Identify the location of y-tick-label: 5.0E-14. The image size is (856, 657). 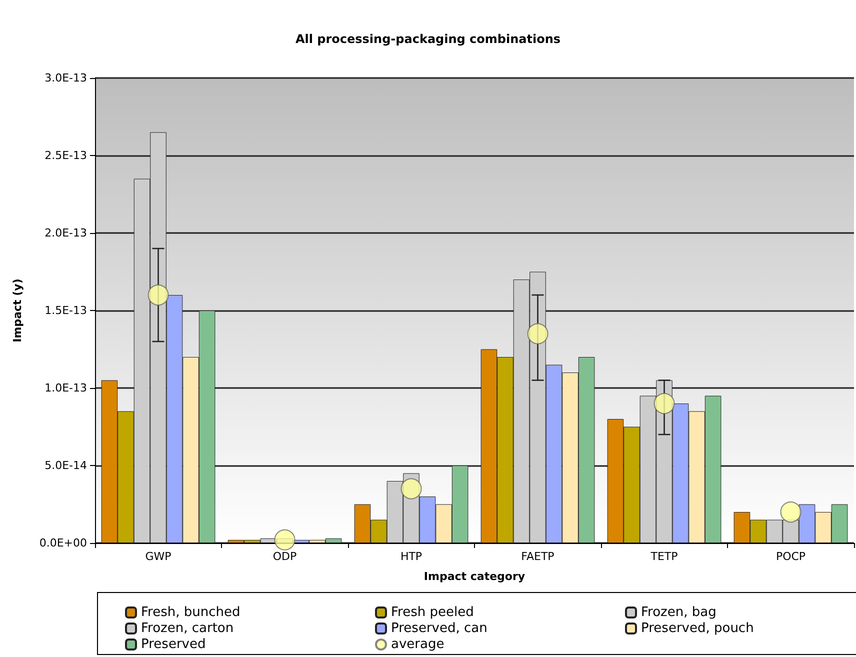
(65, 465).